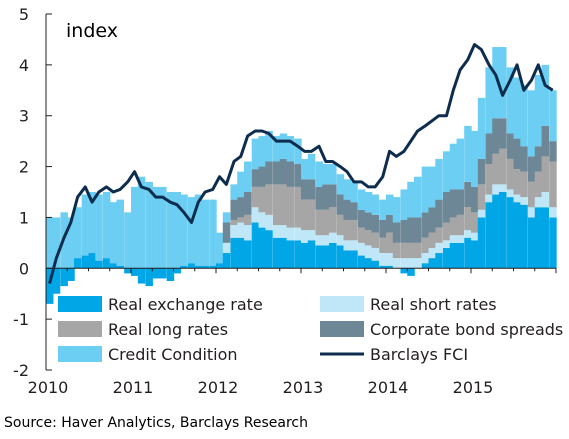 The width and height of the screenshot is (569, 439). I want to click on legend-label-barclays-fci: Barclays FCI, so click(419, 354).